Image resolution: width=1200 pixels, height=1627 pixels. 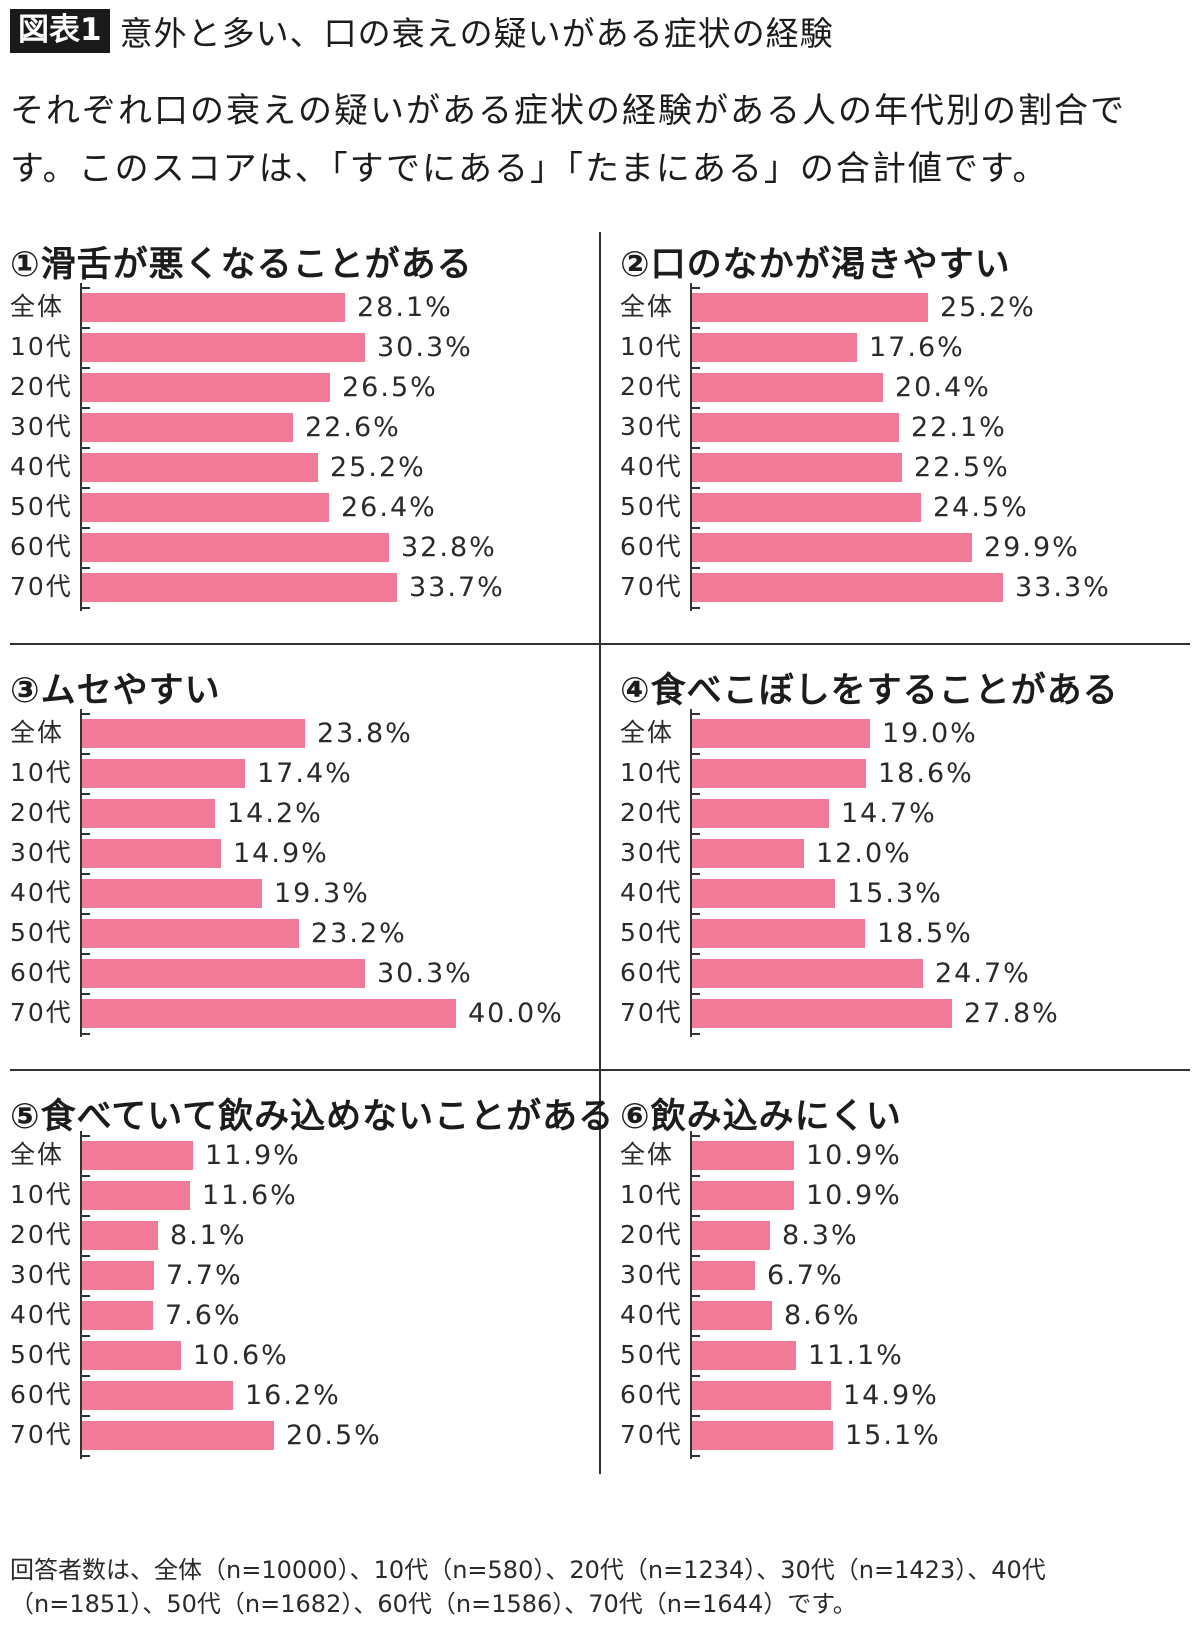 I want to click on data-label: 8.3%, so click(x=820, y=1235).